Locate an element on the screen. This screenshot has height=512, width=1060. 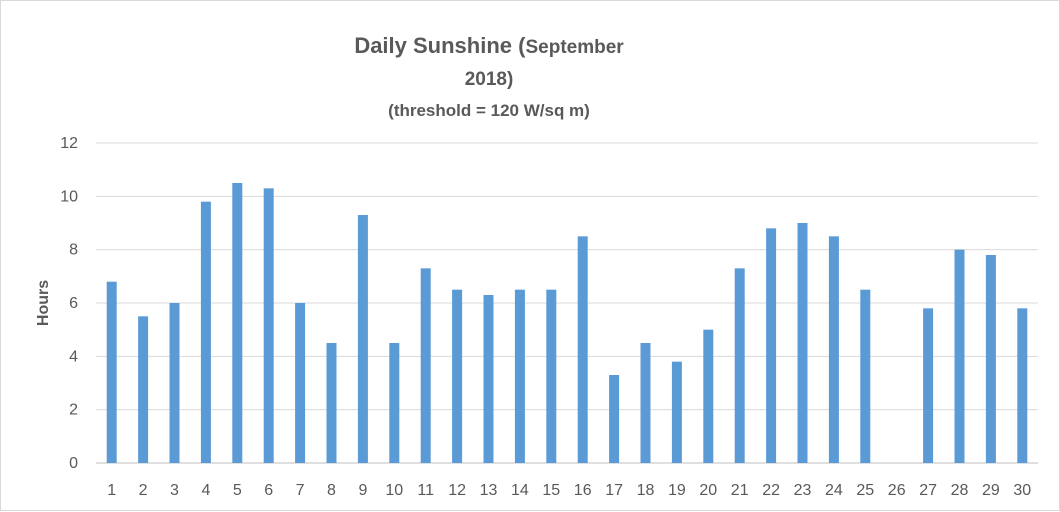
x-tick-label: 3 is located at coordinates (174, 490).